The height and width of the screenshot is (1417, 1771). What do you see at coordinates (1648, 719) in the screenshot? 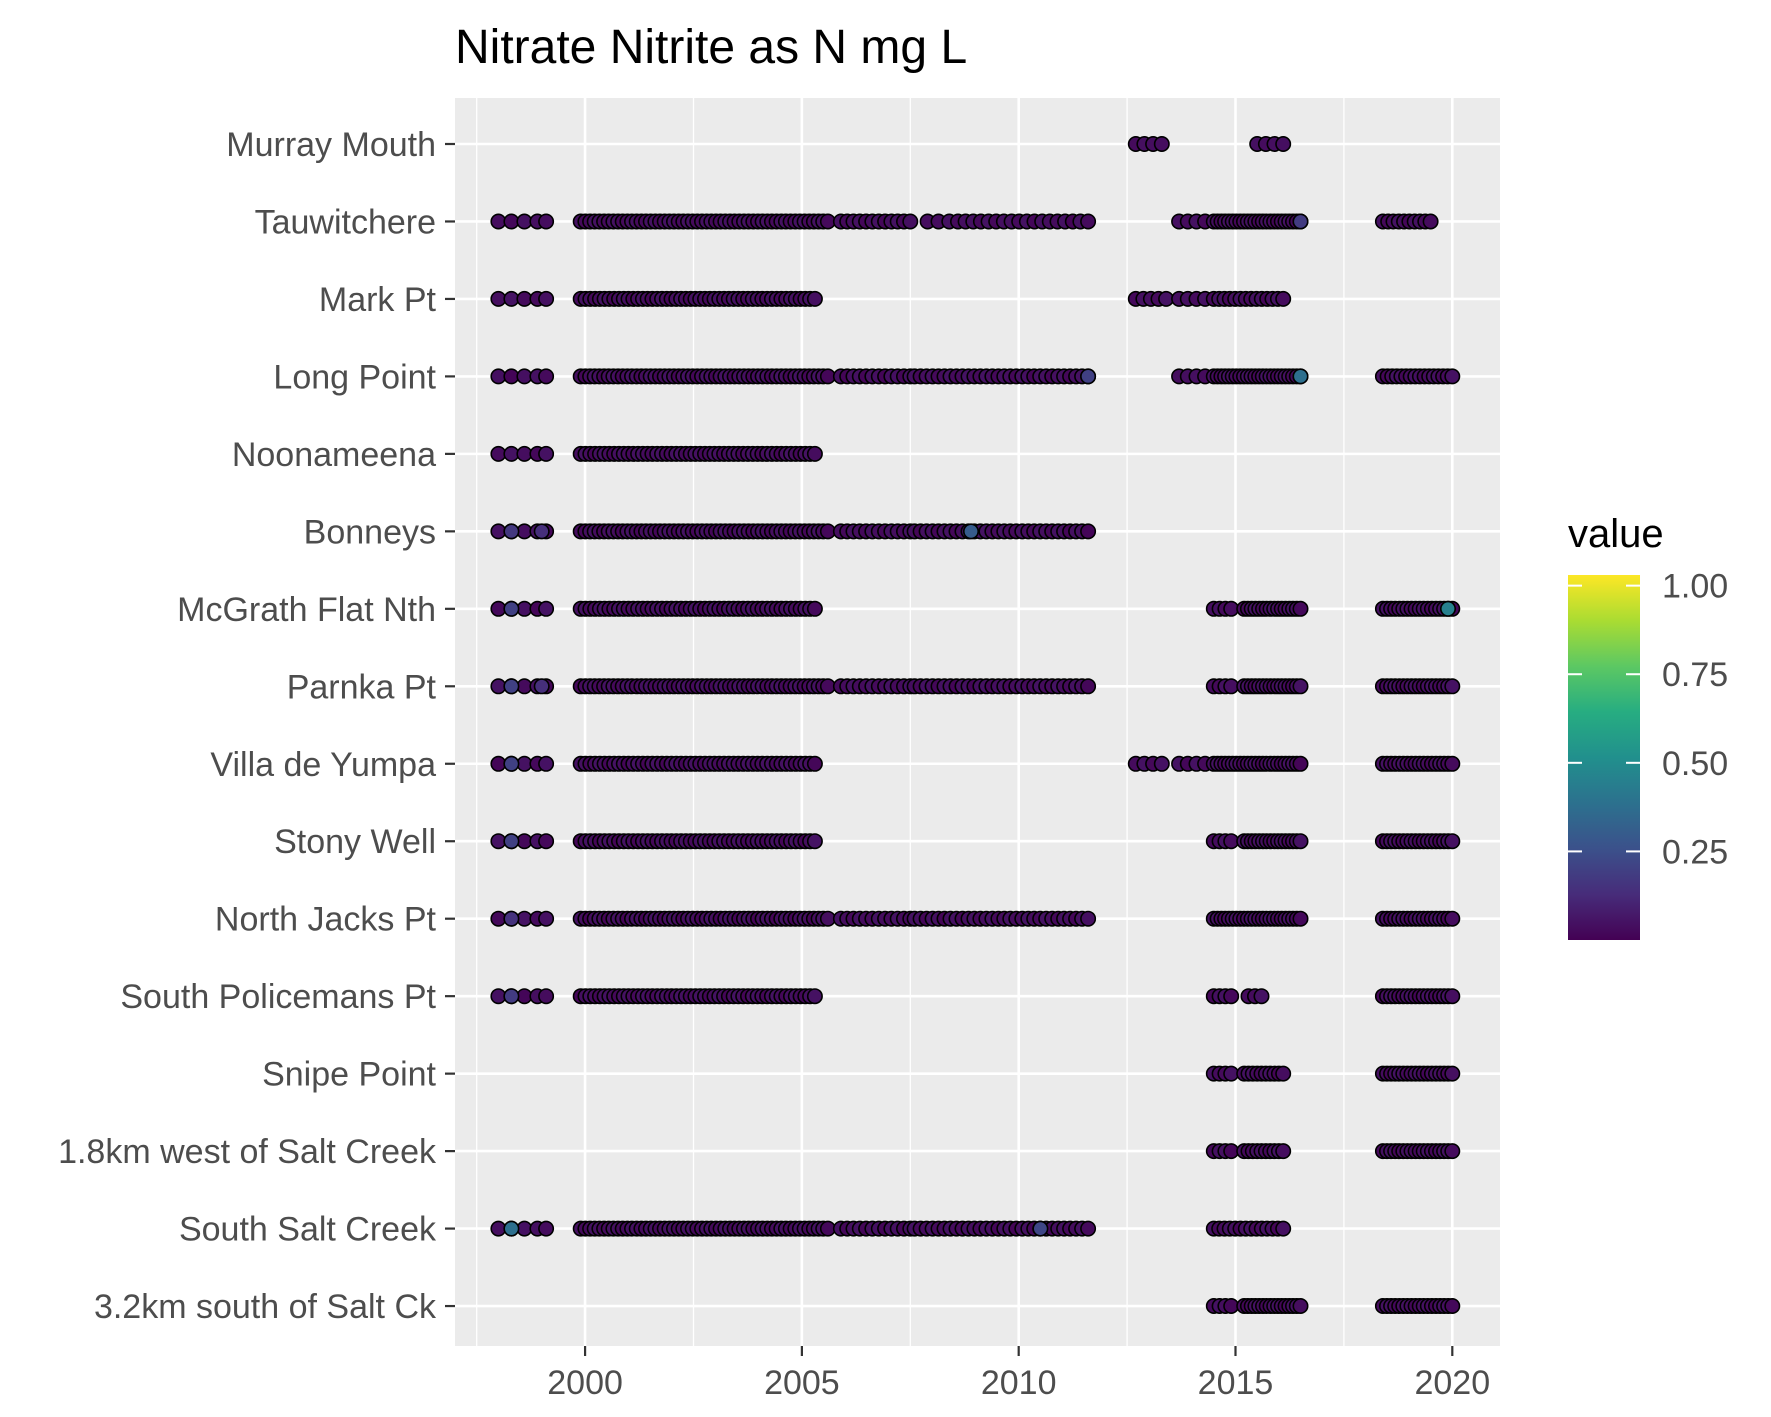
I see `legend-ticks: 0.25 0.50 0.75 1.00` at bounding box center [1648, 719].